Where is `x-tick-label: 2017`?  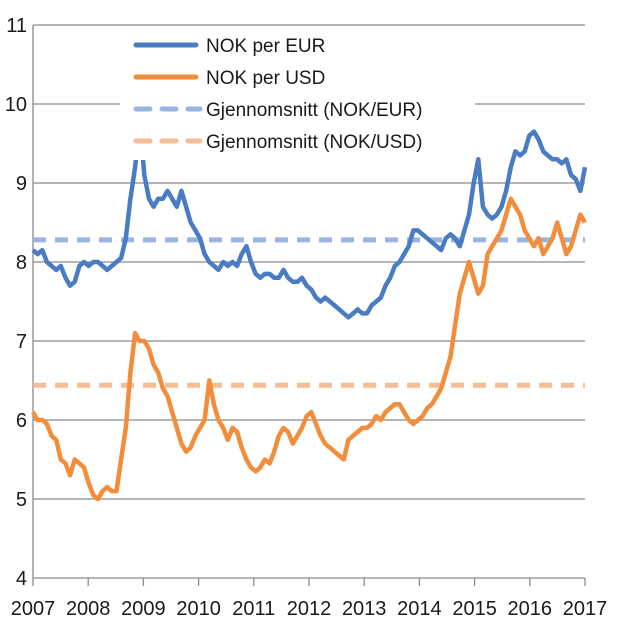
x-tick-label: 2017 is located at coordinates (585, 609).